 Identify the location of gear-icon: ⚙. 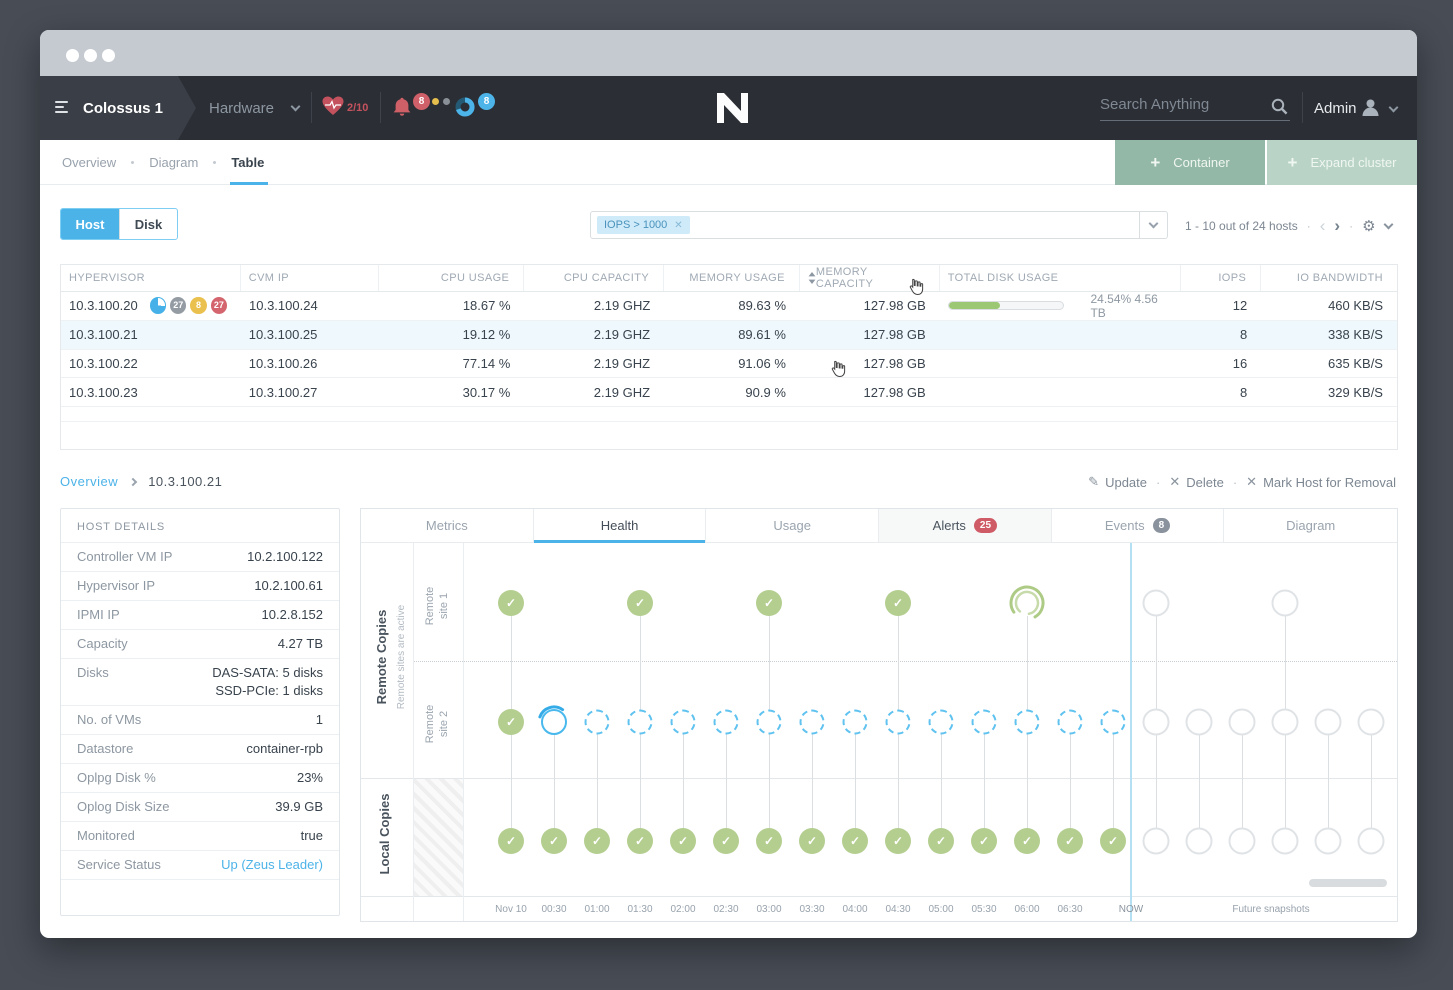
(1369, 226).